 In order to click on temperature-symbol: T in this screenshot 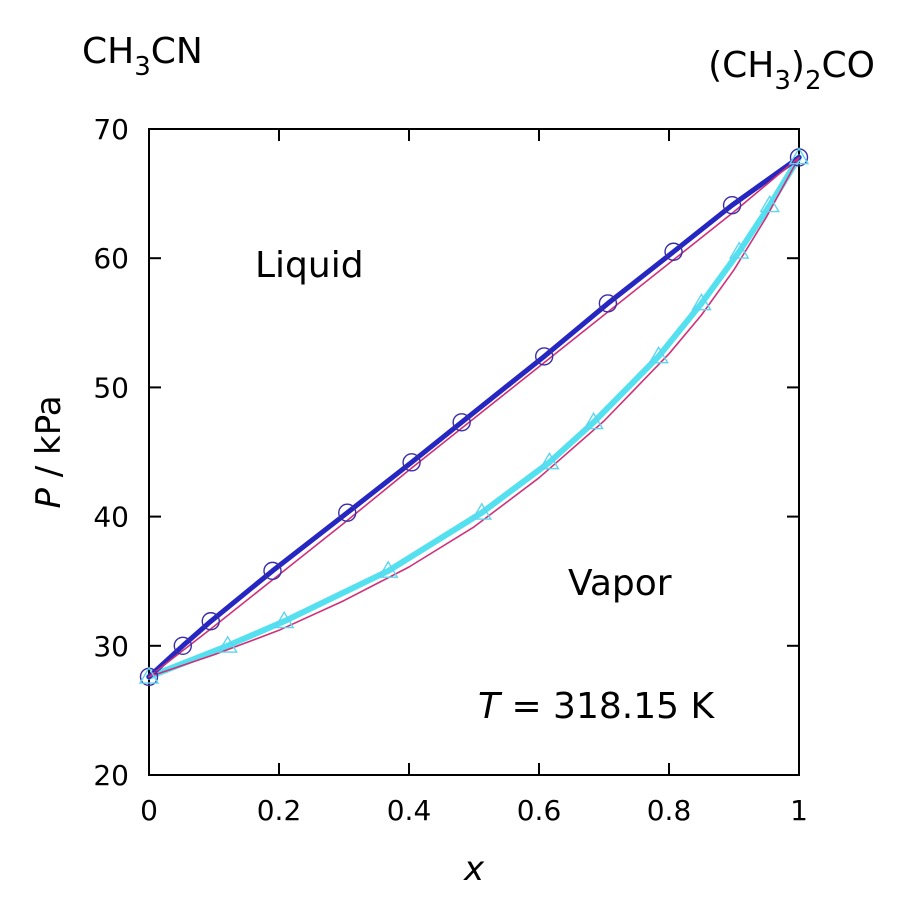, I will do `click(490, 706)`.